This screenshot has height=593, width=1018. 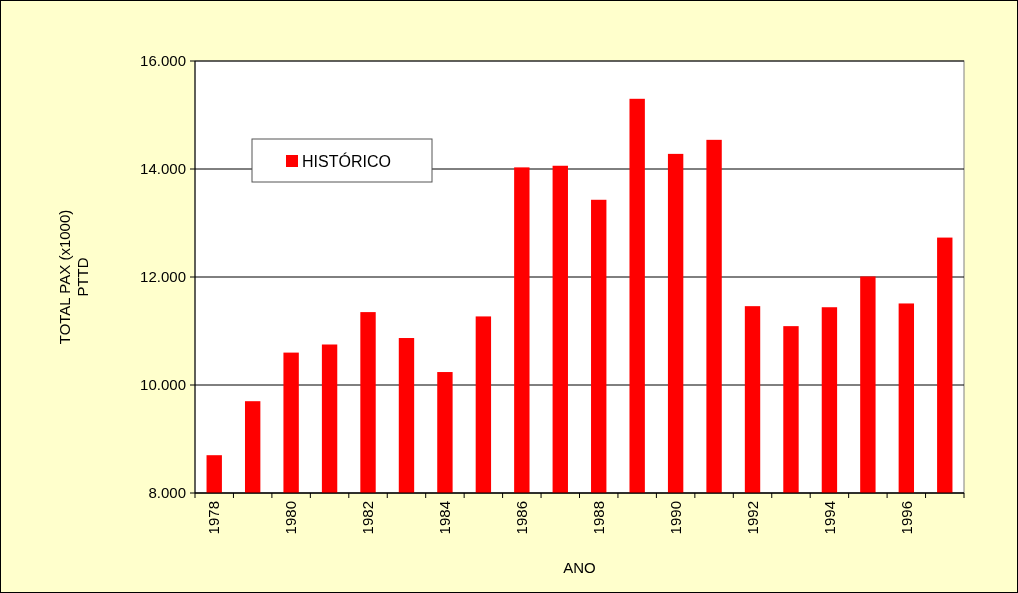 I want to click on x-tick-label: 1982, so click(x=368, y=518).